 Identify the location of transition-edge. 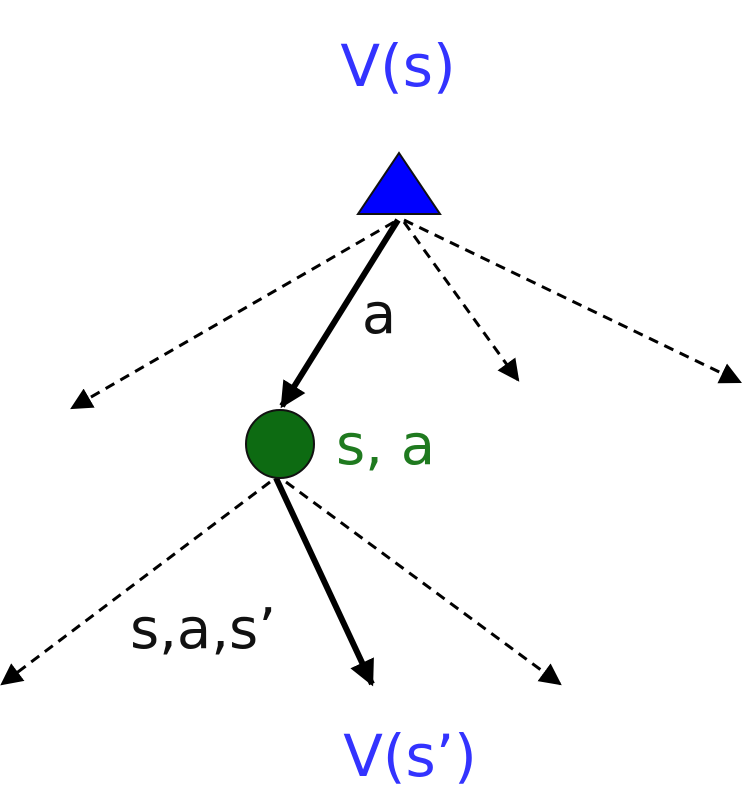
(324, 581).